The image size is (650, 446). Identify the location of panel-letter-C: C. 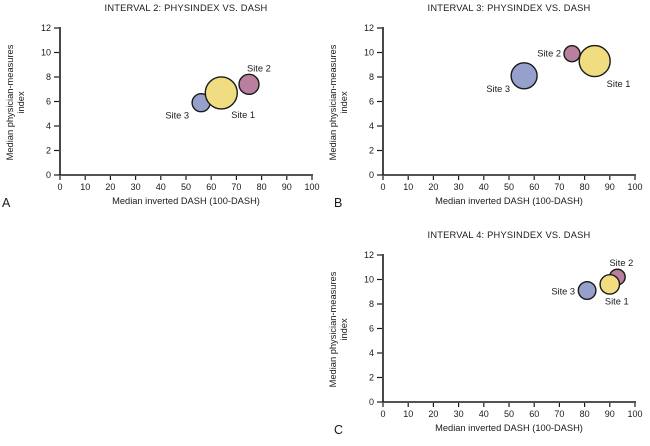
(339, 430).